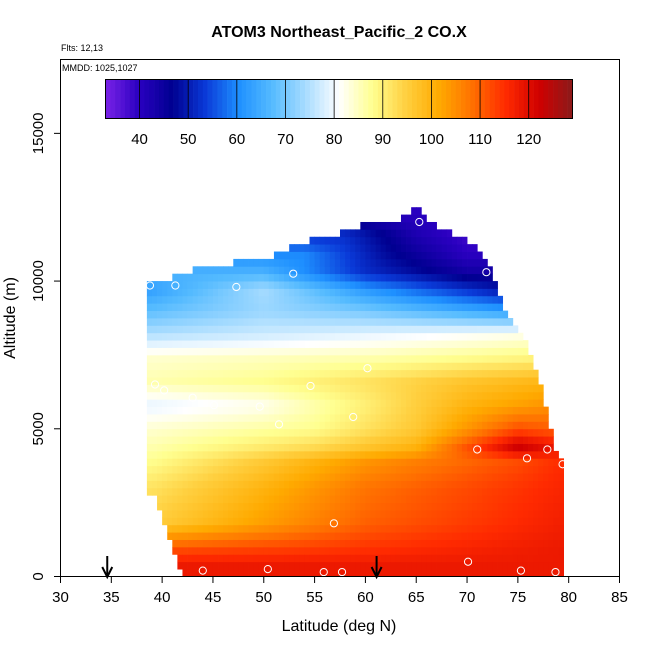 This screenshot has height=650, width=650. Describe the element at coordinates (480, 139) in the screenshot. I see `colorbar-tick-label: 110` at that location.